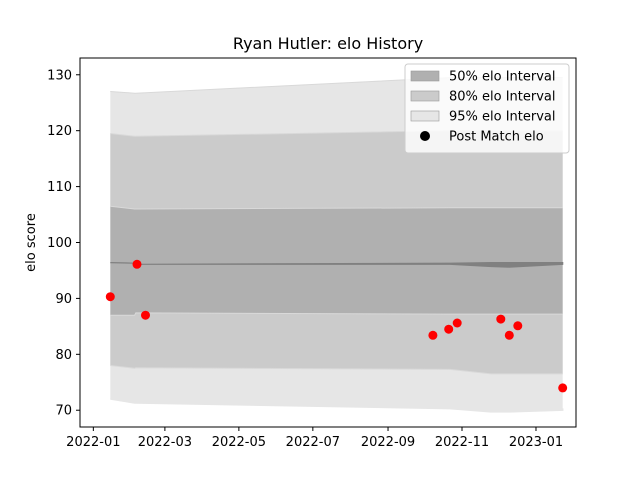 This screenshot has width=640, height=480. I want to click on y-axis-label: elo score, so click(31, 242).